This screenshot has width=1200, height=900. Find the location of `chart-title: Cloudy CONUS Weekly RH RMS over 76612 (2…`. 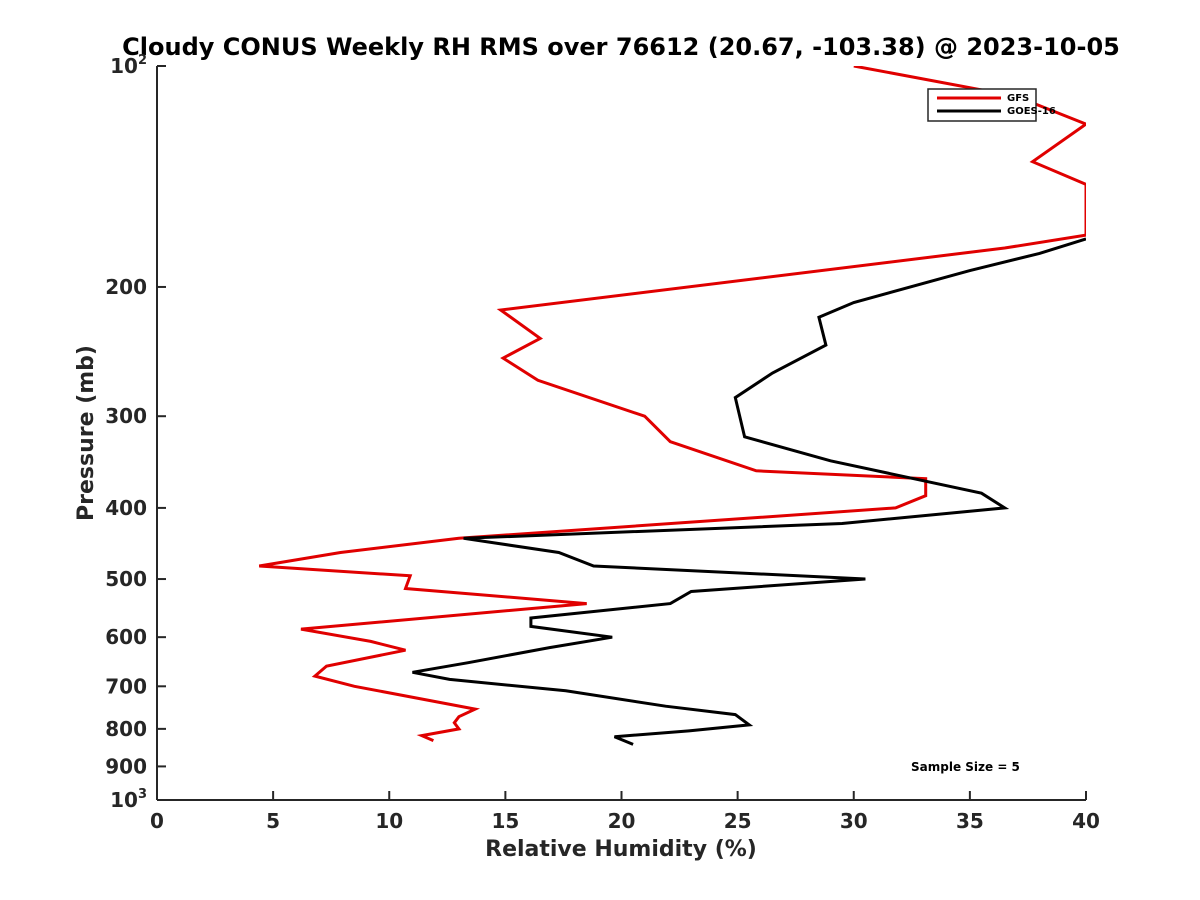

chart-title: Cloudy CONUS Weekly RH RMS over 76612 (2… is located at coordinates (621, 47).